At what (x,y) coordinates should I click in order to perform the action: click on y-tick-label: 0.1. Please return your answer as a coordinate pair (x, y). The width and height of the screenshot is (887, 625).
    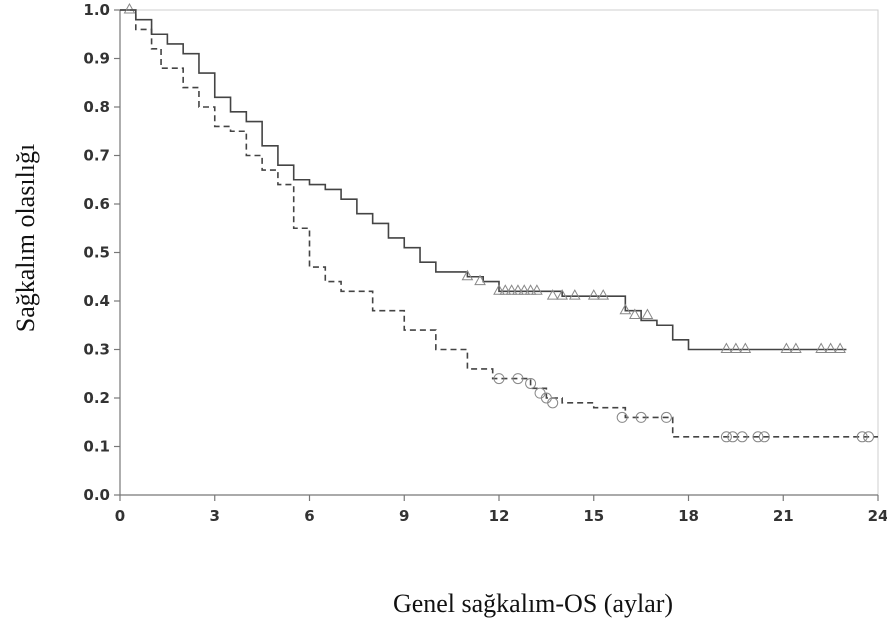
    Looking at the image, I should click on (96, 447).